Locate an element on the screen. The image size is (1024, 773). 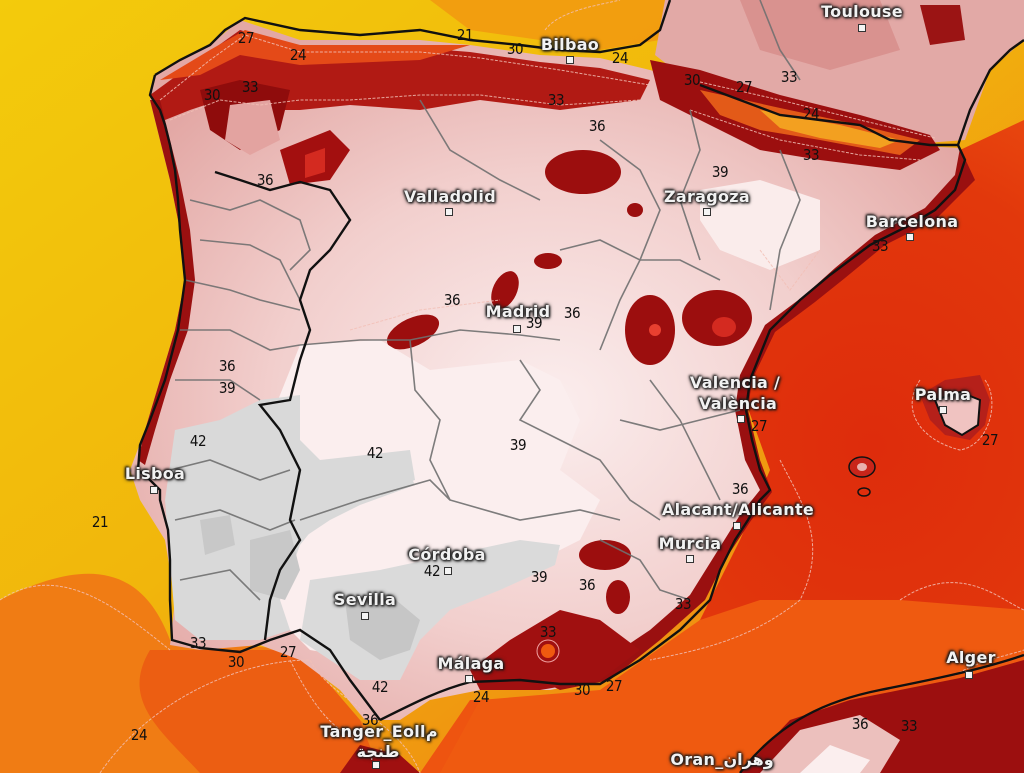
city-label: Valladolid is located at coordinates (450, 196).